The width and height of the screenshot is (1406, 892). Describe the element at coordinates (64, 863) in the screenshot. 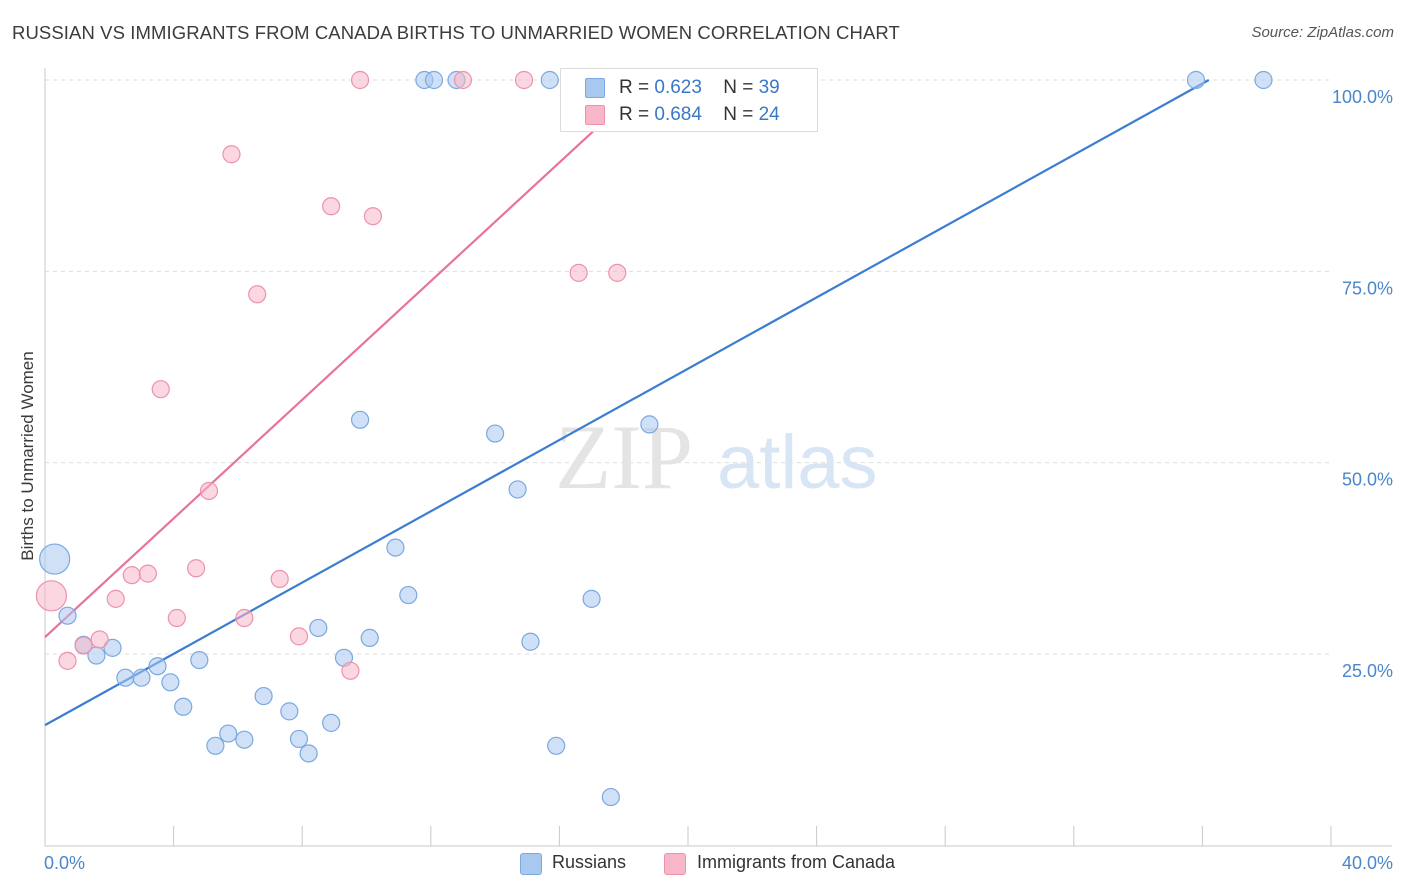

I see `x-tick-label: 0.0%` at that location.